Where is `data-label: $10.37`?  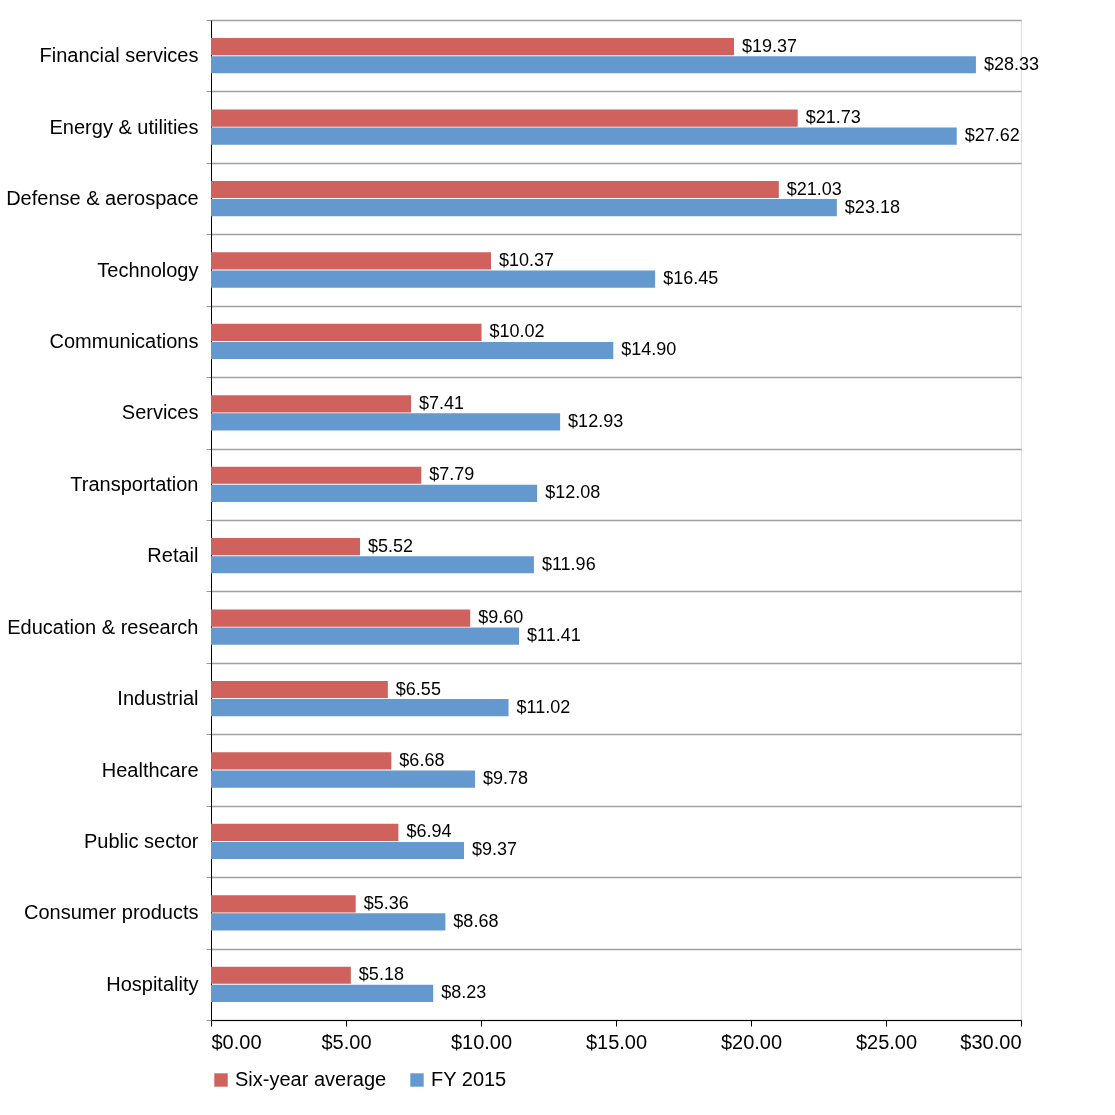 data-label: $10.37 is located at coordinates (526, 259).